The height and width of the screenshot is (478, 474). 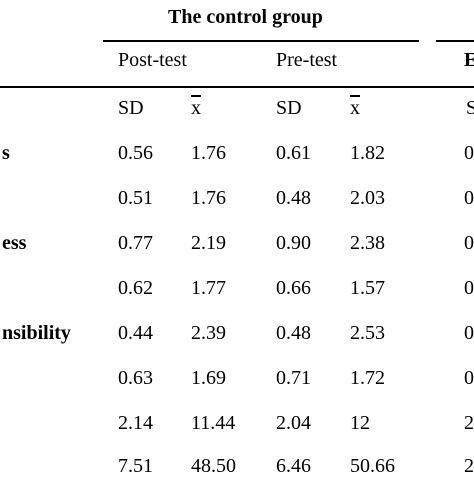 What do you see at coordinates (360, 423) in the screenshot?
I see `pre-mean-cell: 12` at bounding box center [360, 423].